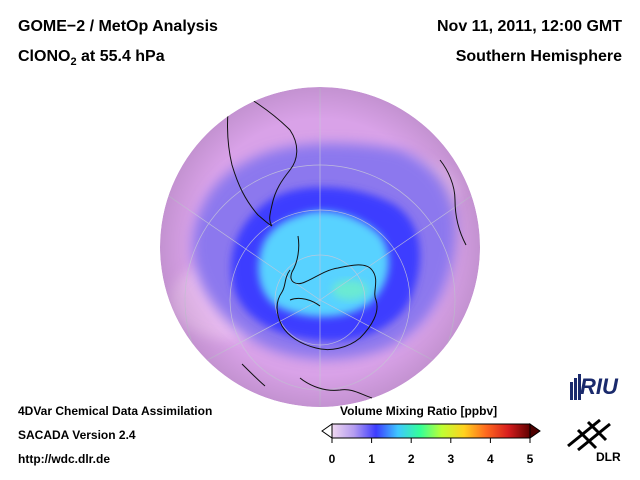  Describe the element at coordinates (120, 56) in the screenshot. I see `species-level: at 55.4 hPa` at that location.